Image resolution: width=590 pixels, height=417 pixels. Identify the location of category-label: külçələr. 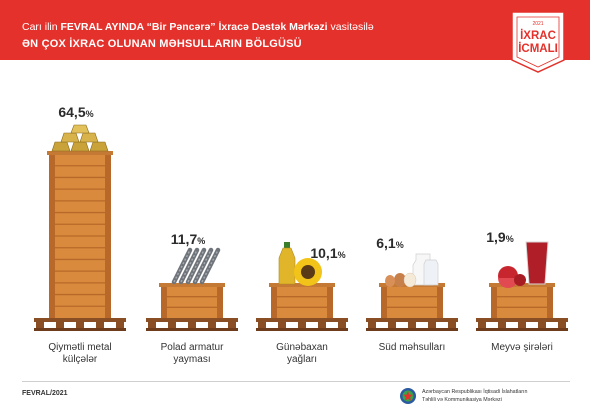
(80, 359).